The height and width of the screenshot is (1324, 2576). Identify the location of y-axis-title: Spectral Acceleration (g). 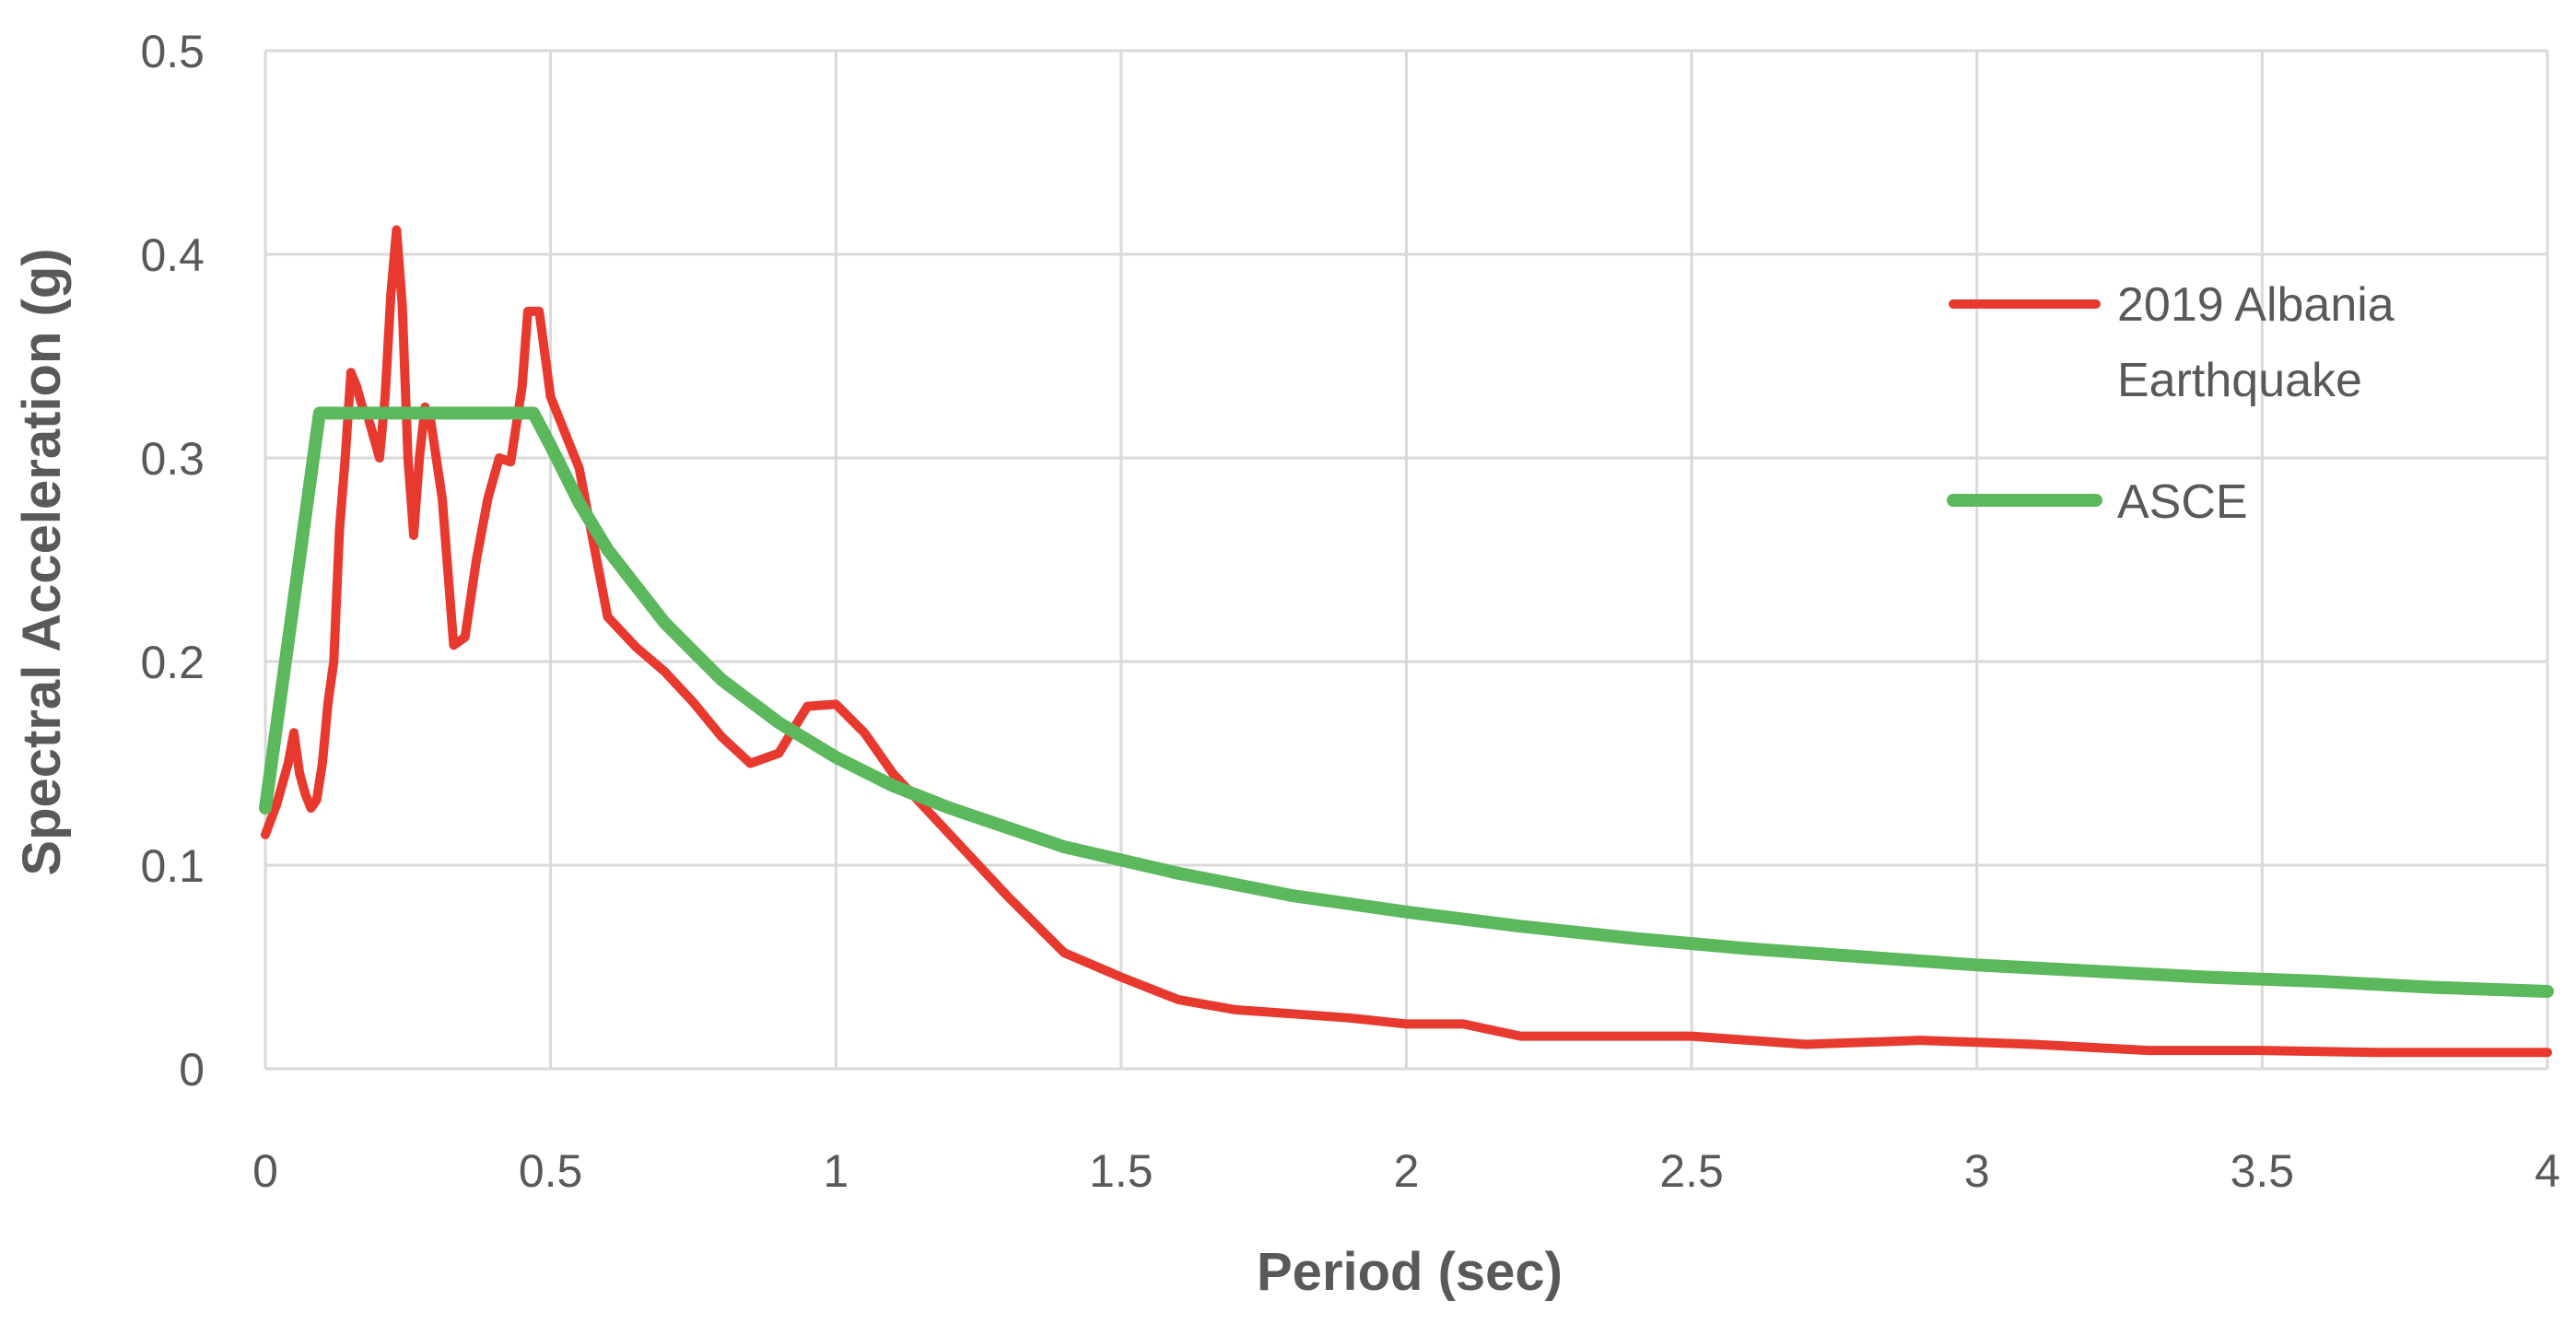
(42, 561).